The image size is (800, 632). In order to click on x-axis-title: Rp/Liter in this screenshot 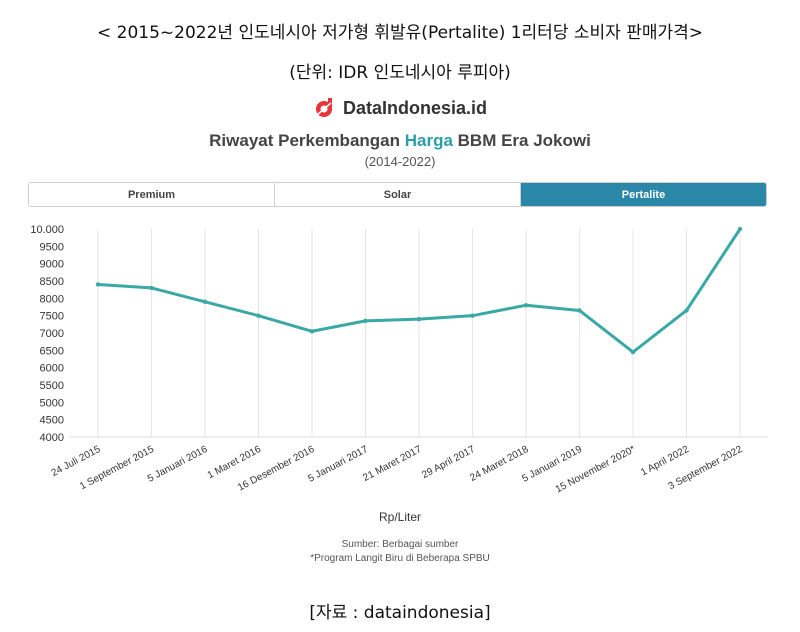, I will do `click(400, 517)`.